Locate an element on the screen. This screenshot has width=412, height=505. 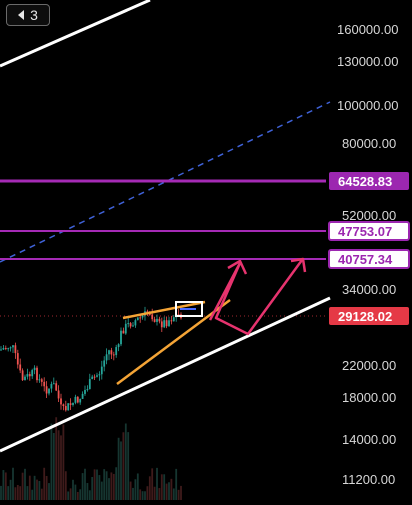
channel-upper-orange is located at coordinates (164, 310).